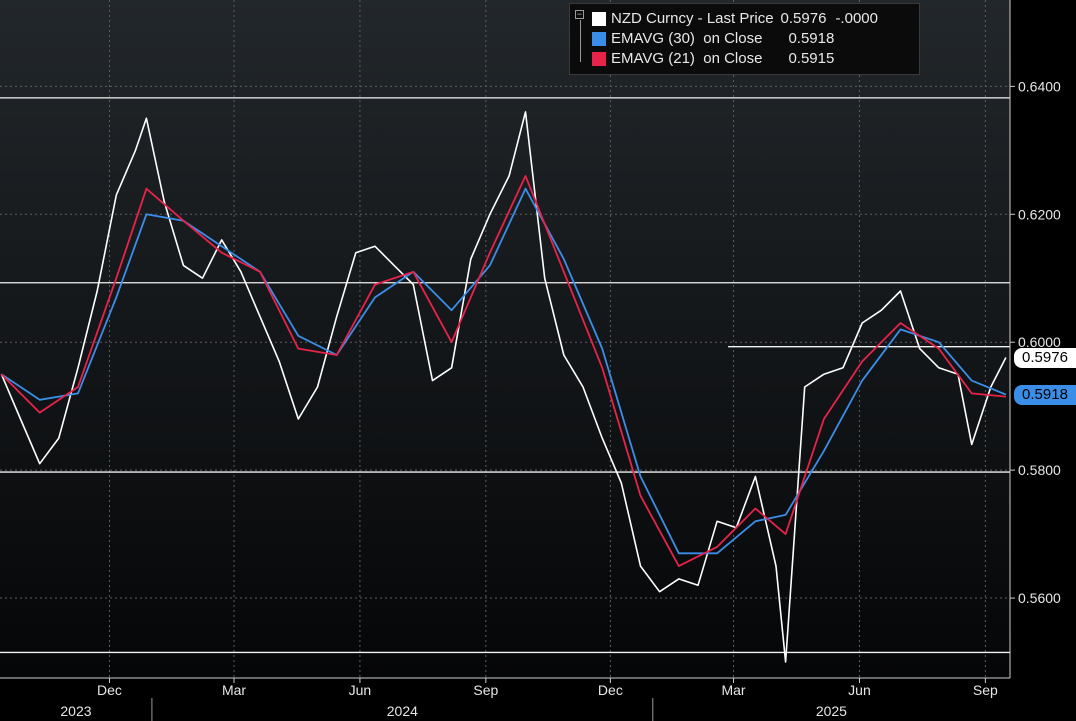 The image size is (1076, 721). What do you see at coordinates (599, 39) in the screenshot?
I see `ema30-swatch` at bounding box center [599, 39].